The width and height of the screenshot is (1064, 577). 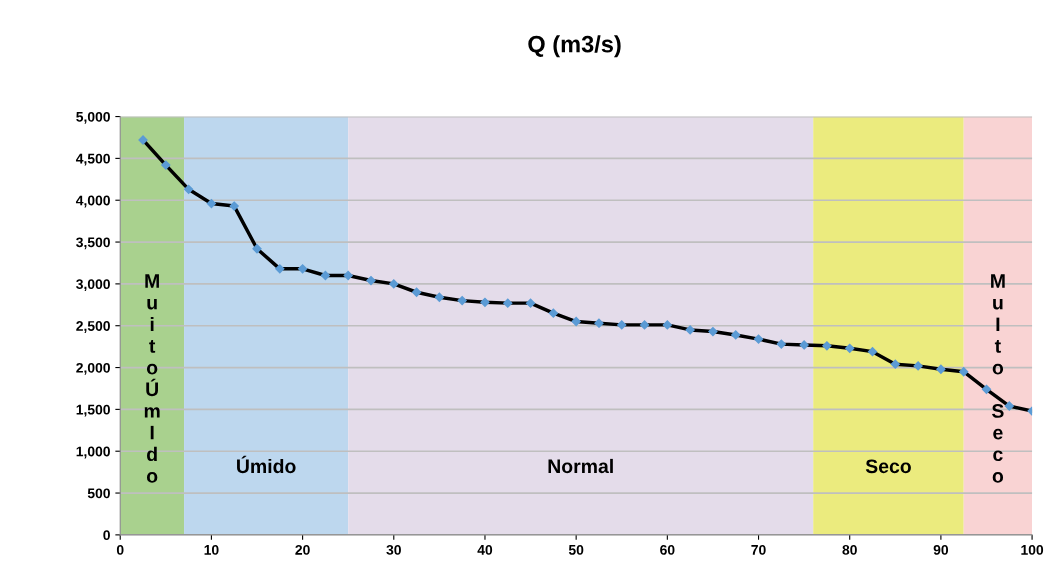 I want to click on y-tick-label: 4,500, so click(x=92, y=159).